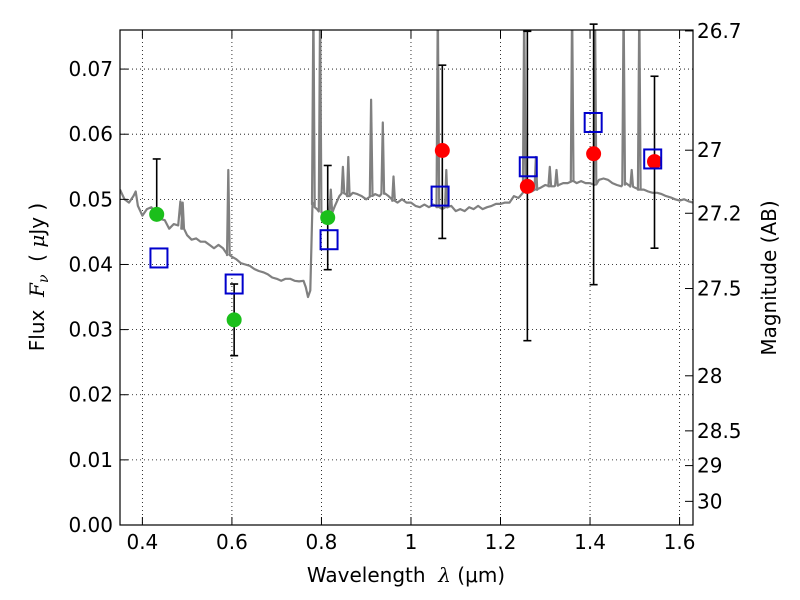 This screenshot has width=800, height=600. What do you see at coordinates (680, 542) in the screenshot?
I see `x-tick-label: 1.6` at bounding box center [680, 542].